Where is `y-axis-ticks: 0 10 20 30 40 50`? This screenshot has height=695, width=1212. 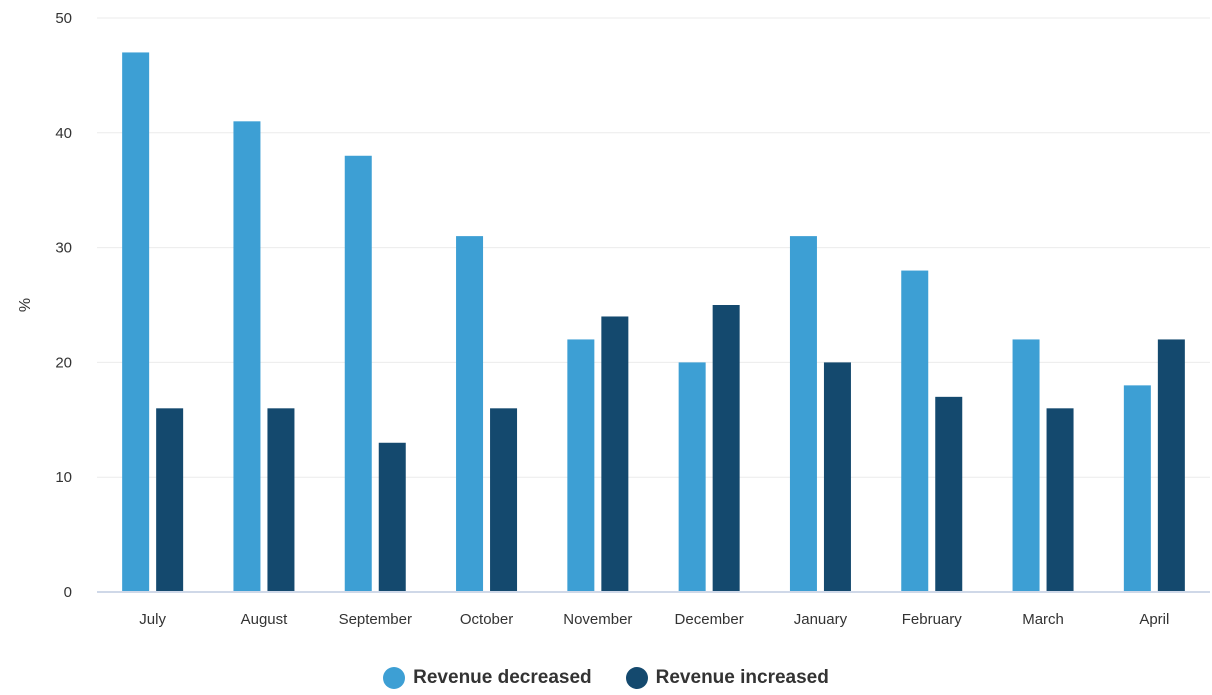
y-axis-ticks: 0 10 20 30 40 50 is located at coordinates (63, 305).